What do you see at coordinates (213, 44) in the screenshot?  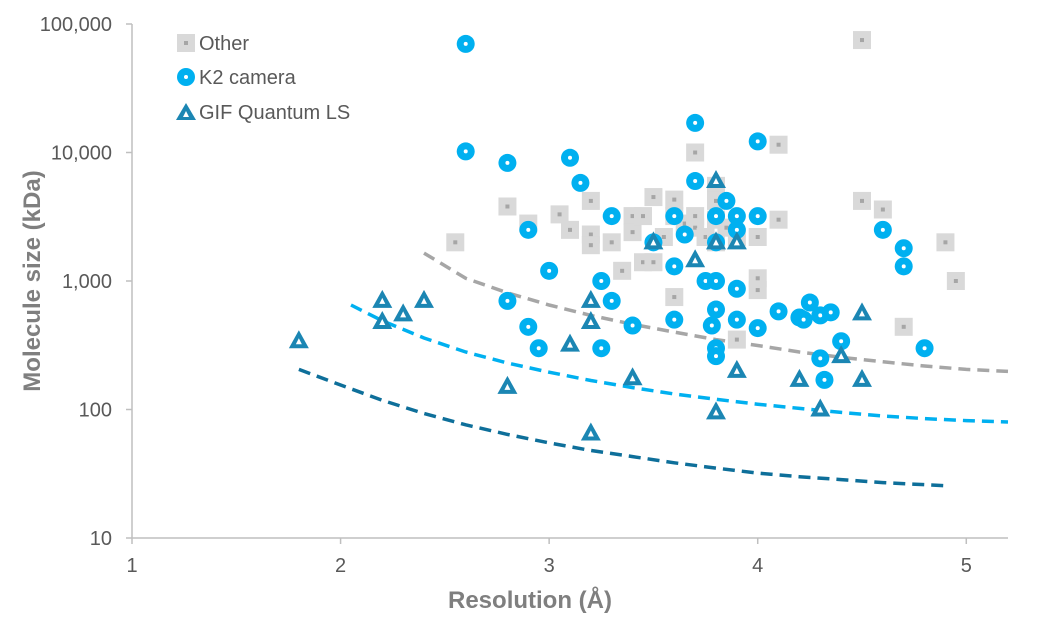 I see `legend-item-other: Other` at bounding box center [213, 44].